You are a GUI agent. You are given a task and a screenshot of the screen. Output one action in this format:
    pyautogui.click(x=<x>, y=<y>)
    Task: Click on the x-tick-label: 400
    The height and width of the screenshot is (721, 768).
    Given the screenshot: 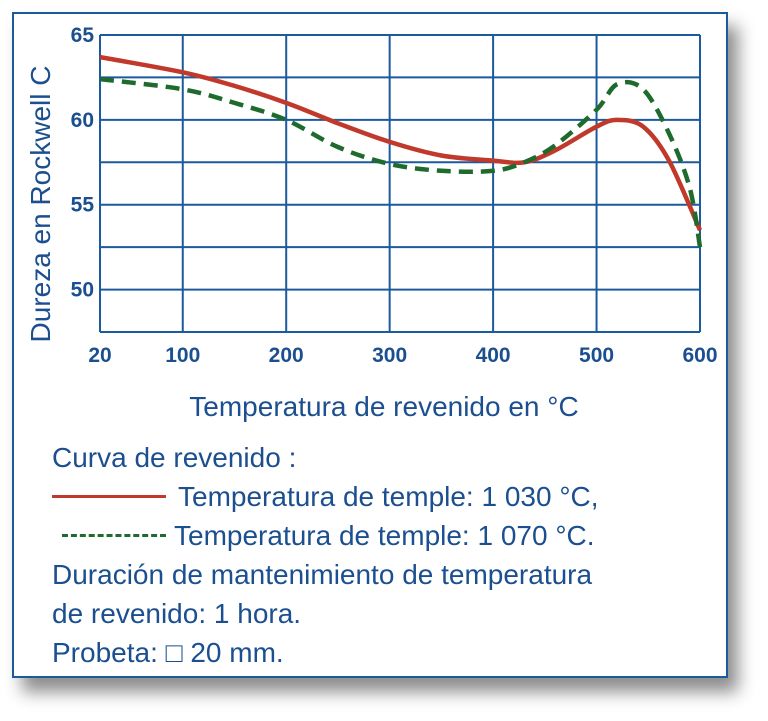 What is the action you would take?
    pyautogui.click(x=493, y=355)
    